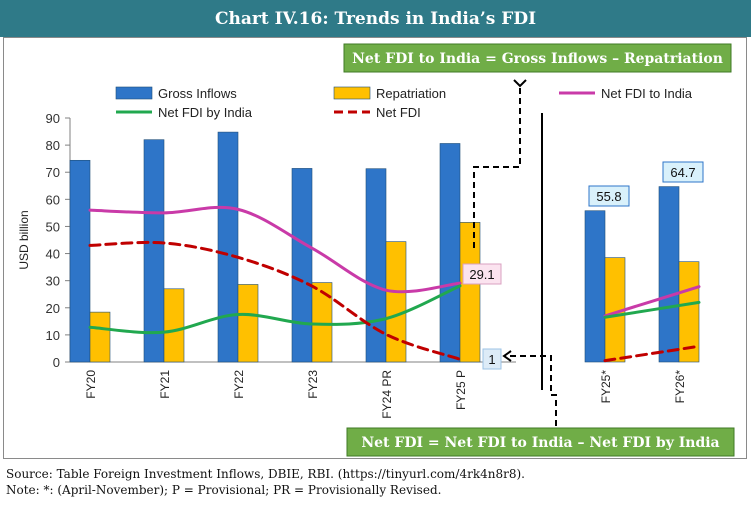  What do you see at coordinates (313, 384) in the screenshot?
I see `x-tick-label: FY23` at bounding box center [313, 384].